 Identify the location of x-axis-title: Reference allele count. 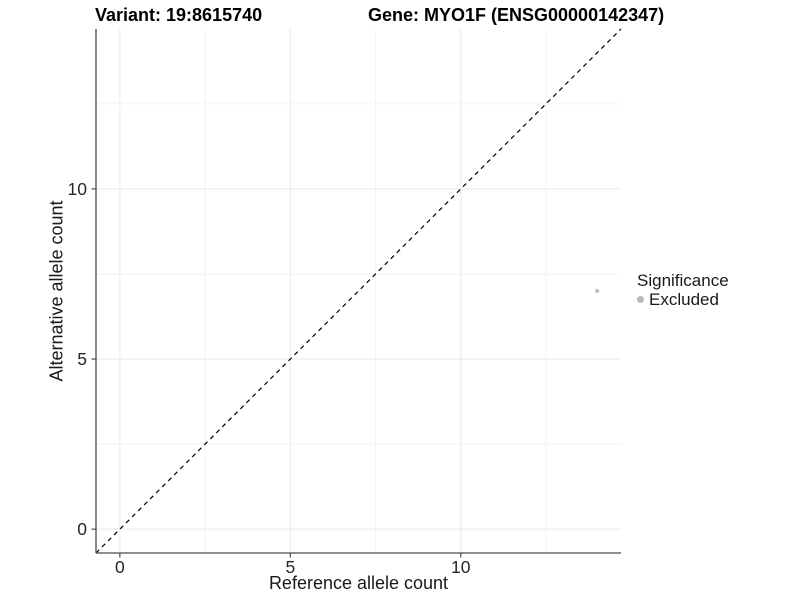
(358, 583).